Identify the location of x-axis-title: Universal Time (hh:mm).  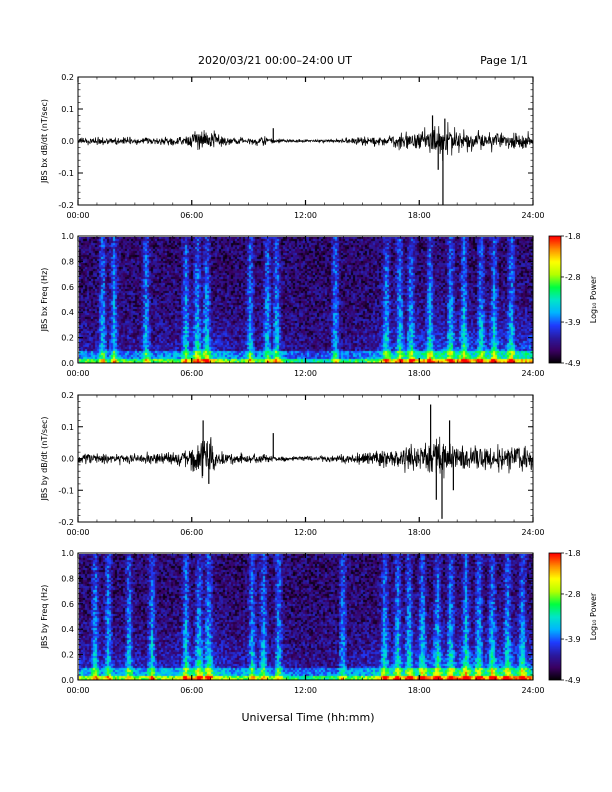
(308, 717).